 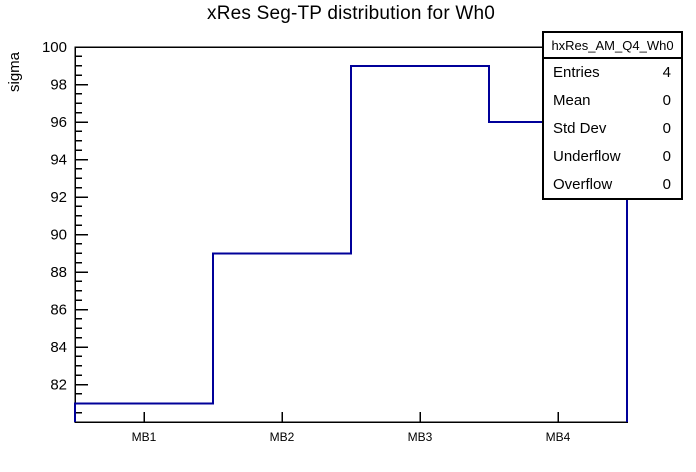 I want to click on stats-label: Entries, so click(x=576, y=73).